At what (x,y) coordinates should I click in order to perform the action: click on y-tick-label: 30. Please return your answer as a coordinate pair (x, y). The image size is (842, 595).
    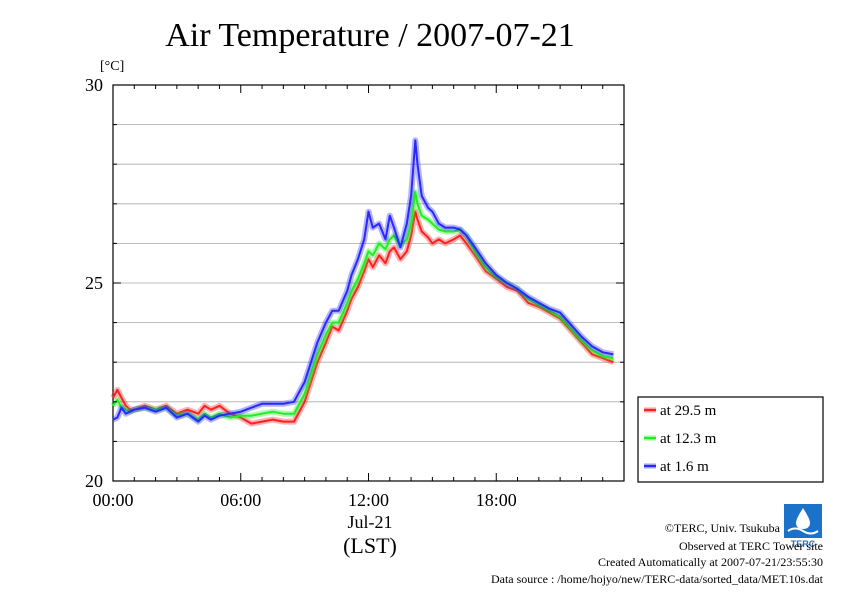
    Looking at the image, I should click on (94, 85).